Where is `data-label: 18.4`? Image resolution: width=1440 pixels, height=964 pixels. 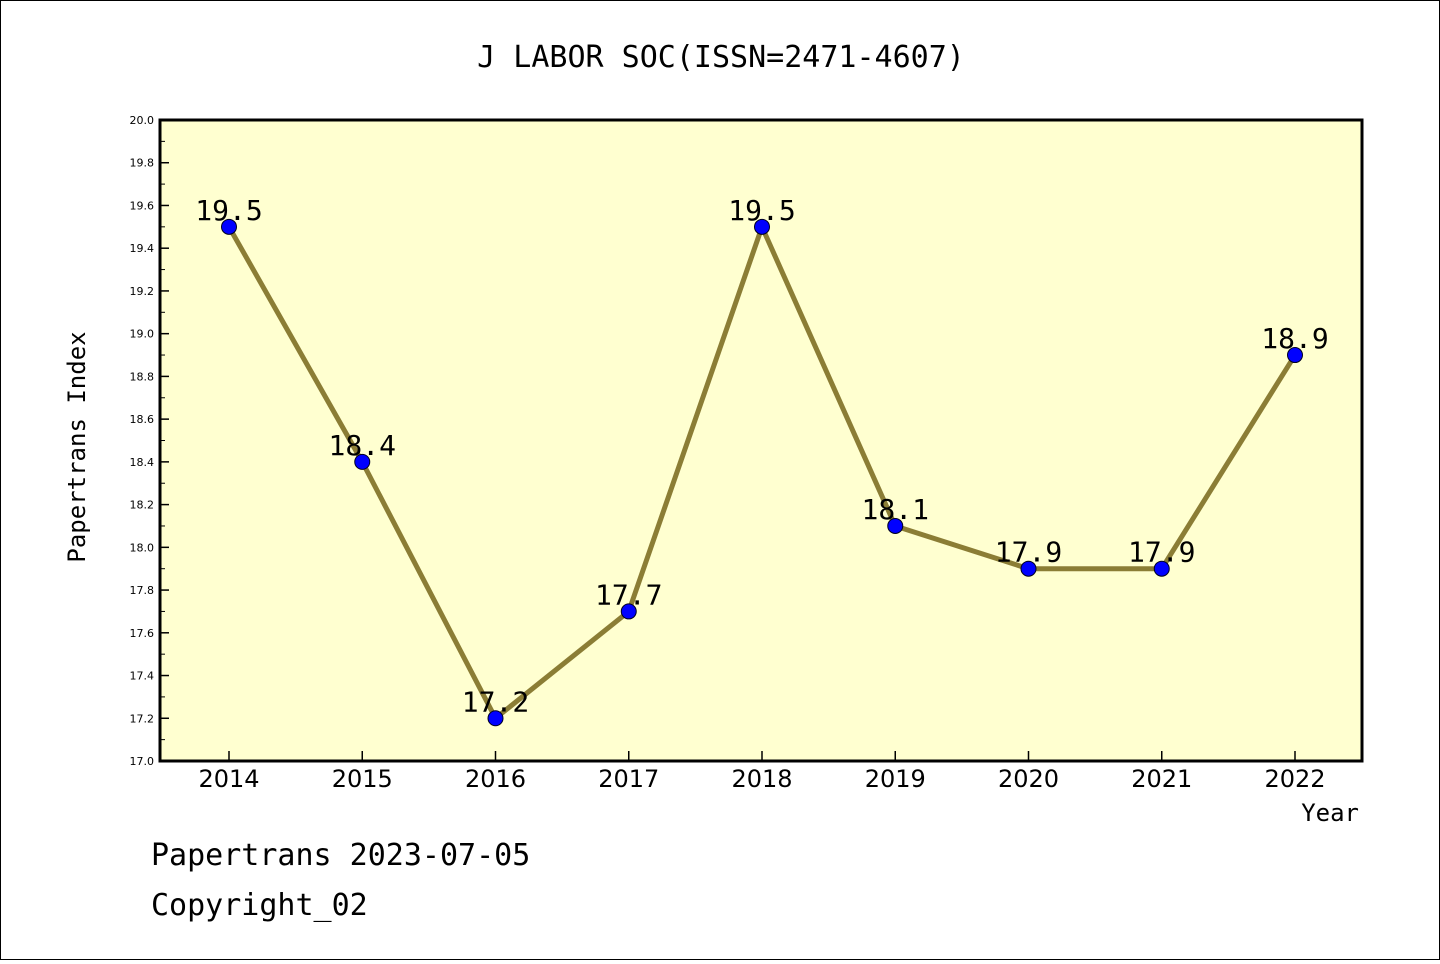
data-label: 18.4 is located at coordinates (362, 445).